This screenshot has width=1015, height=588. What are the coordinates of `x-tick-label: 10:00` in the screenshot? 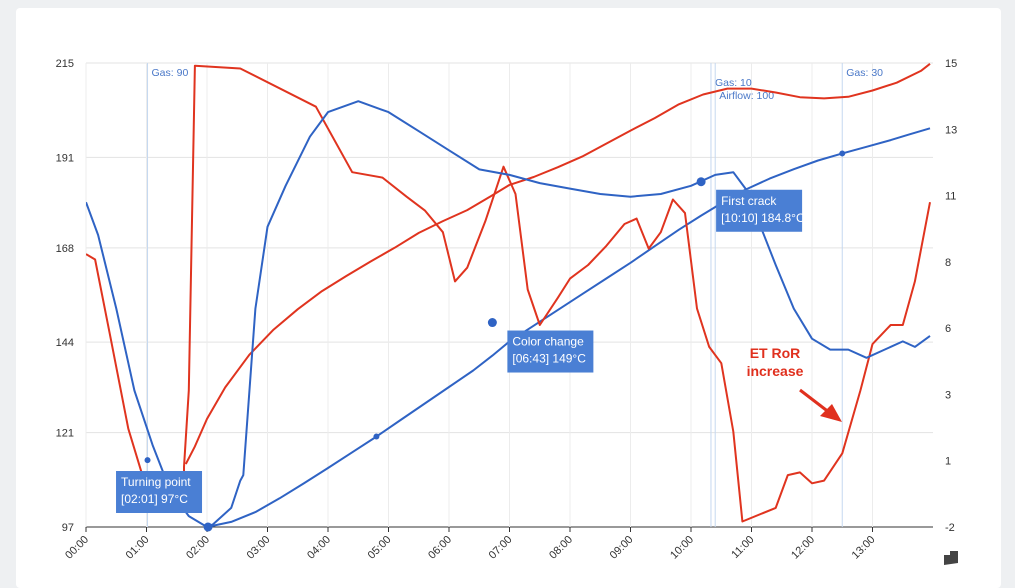 It's located at (682, 548).